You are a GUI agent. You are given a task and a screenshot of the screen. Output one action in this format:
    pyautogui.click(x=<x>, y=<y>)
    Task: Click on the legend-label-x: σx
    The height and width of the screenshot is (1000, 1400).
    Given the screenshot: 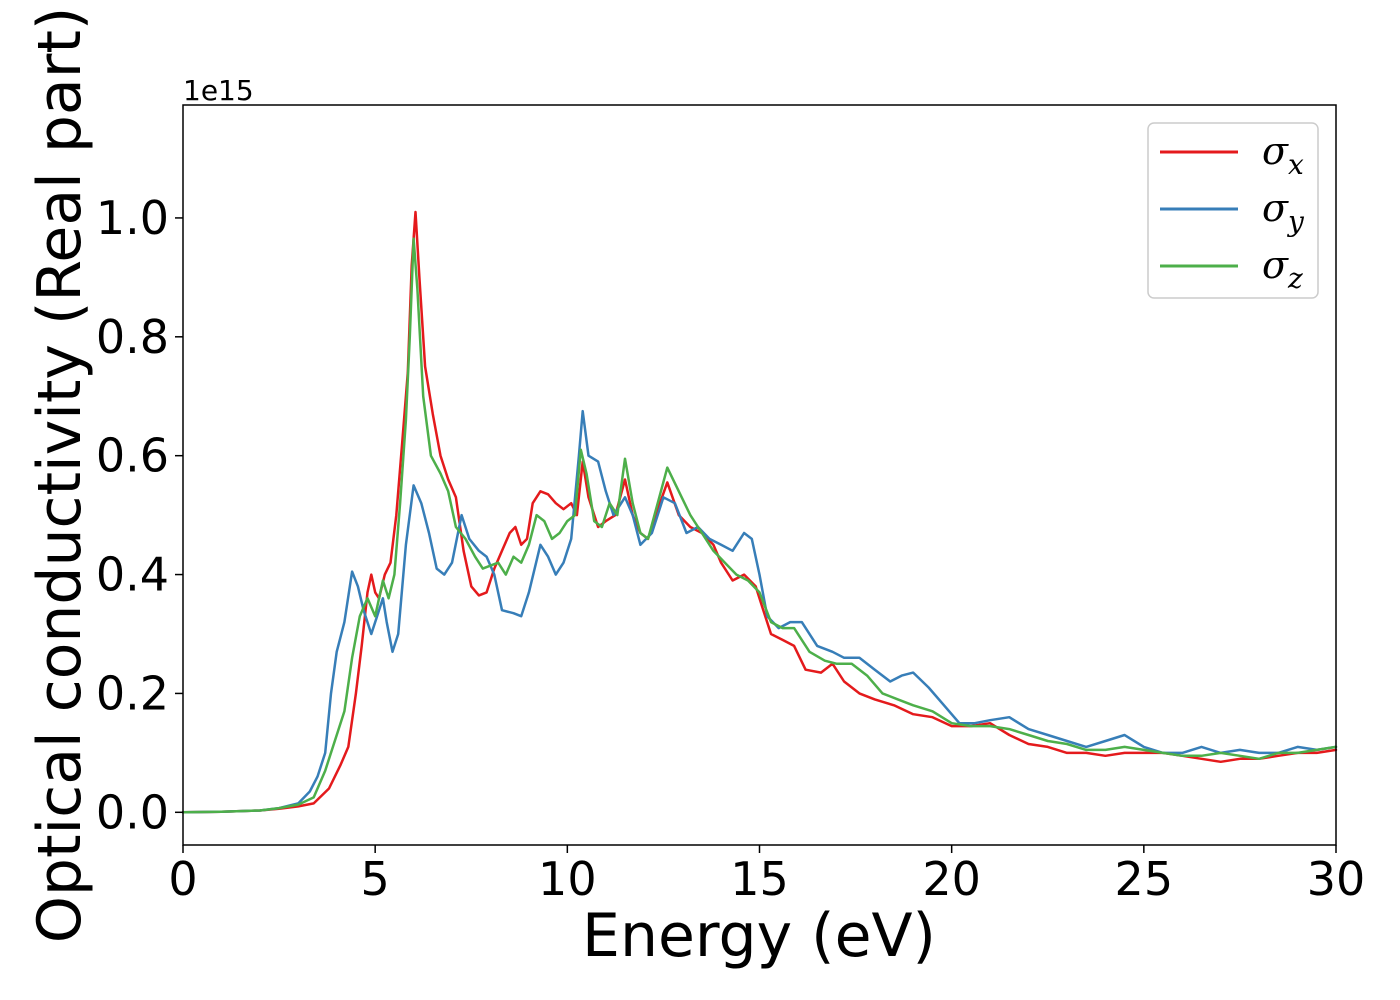 What is the action you would take?
    pyautogui.click(x=1283, y=155)
    